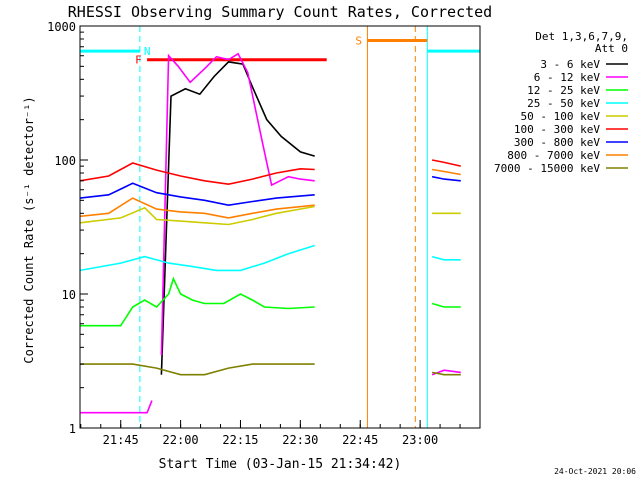  Describe the element at coordinates (61, 27) in the screenshot. I see `y-tick-label: 1000` at that location.